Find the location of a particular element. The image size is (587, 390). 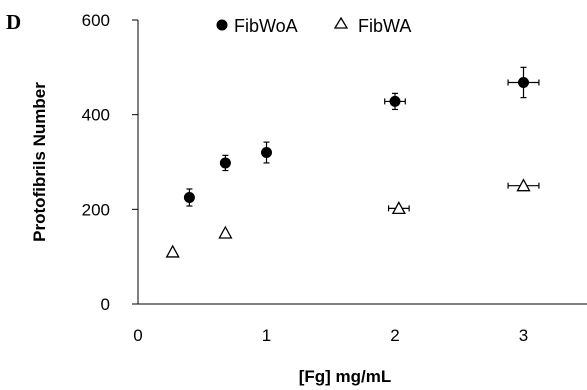

y-tick-label-600: 600 is located at coordinates (96, 20).